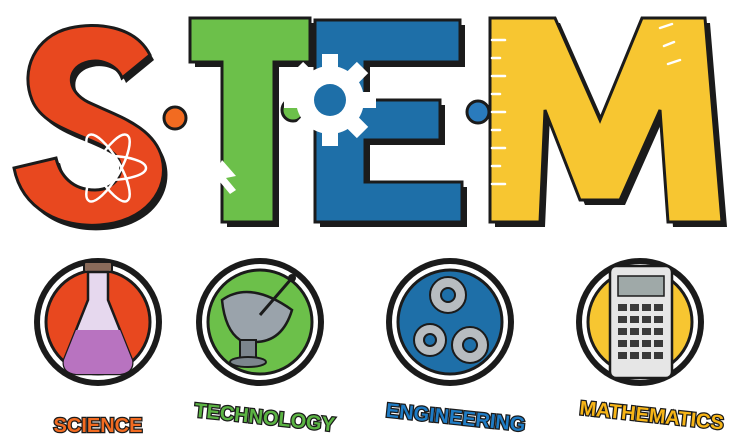 Image resolution: width=735 pixels, height=443 pixels. Describe the element at coordinates (98, 318) in the screenshot. I see `flask-icon` at that location.